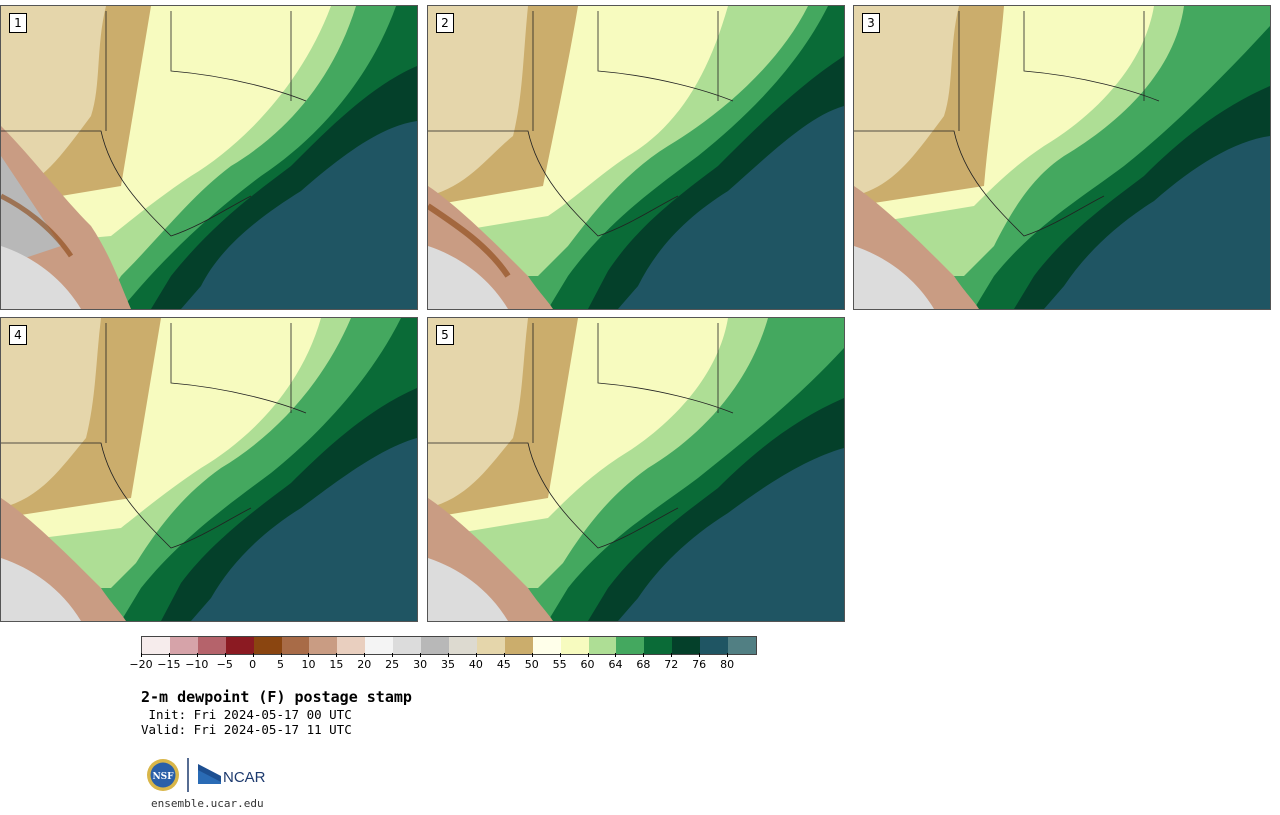 This screenshot has height=815, width=1280. I want to click on tick-label: 25, so click(392, 664).